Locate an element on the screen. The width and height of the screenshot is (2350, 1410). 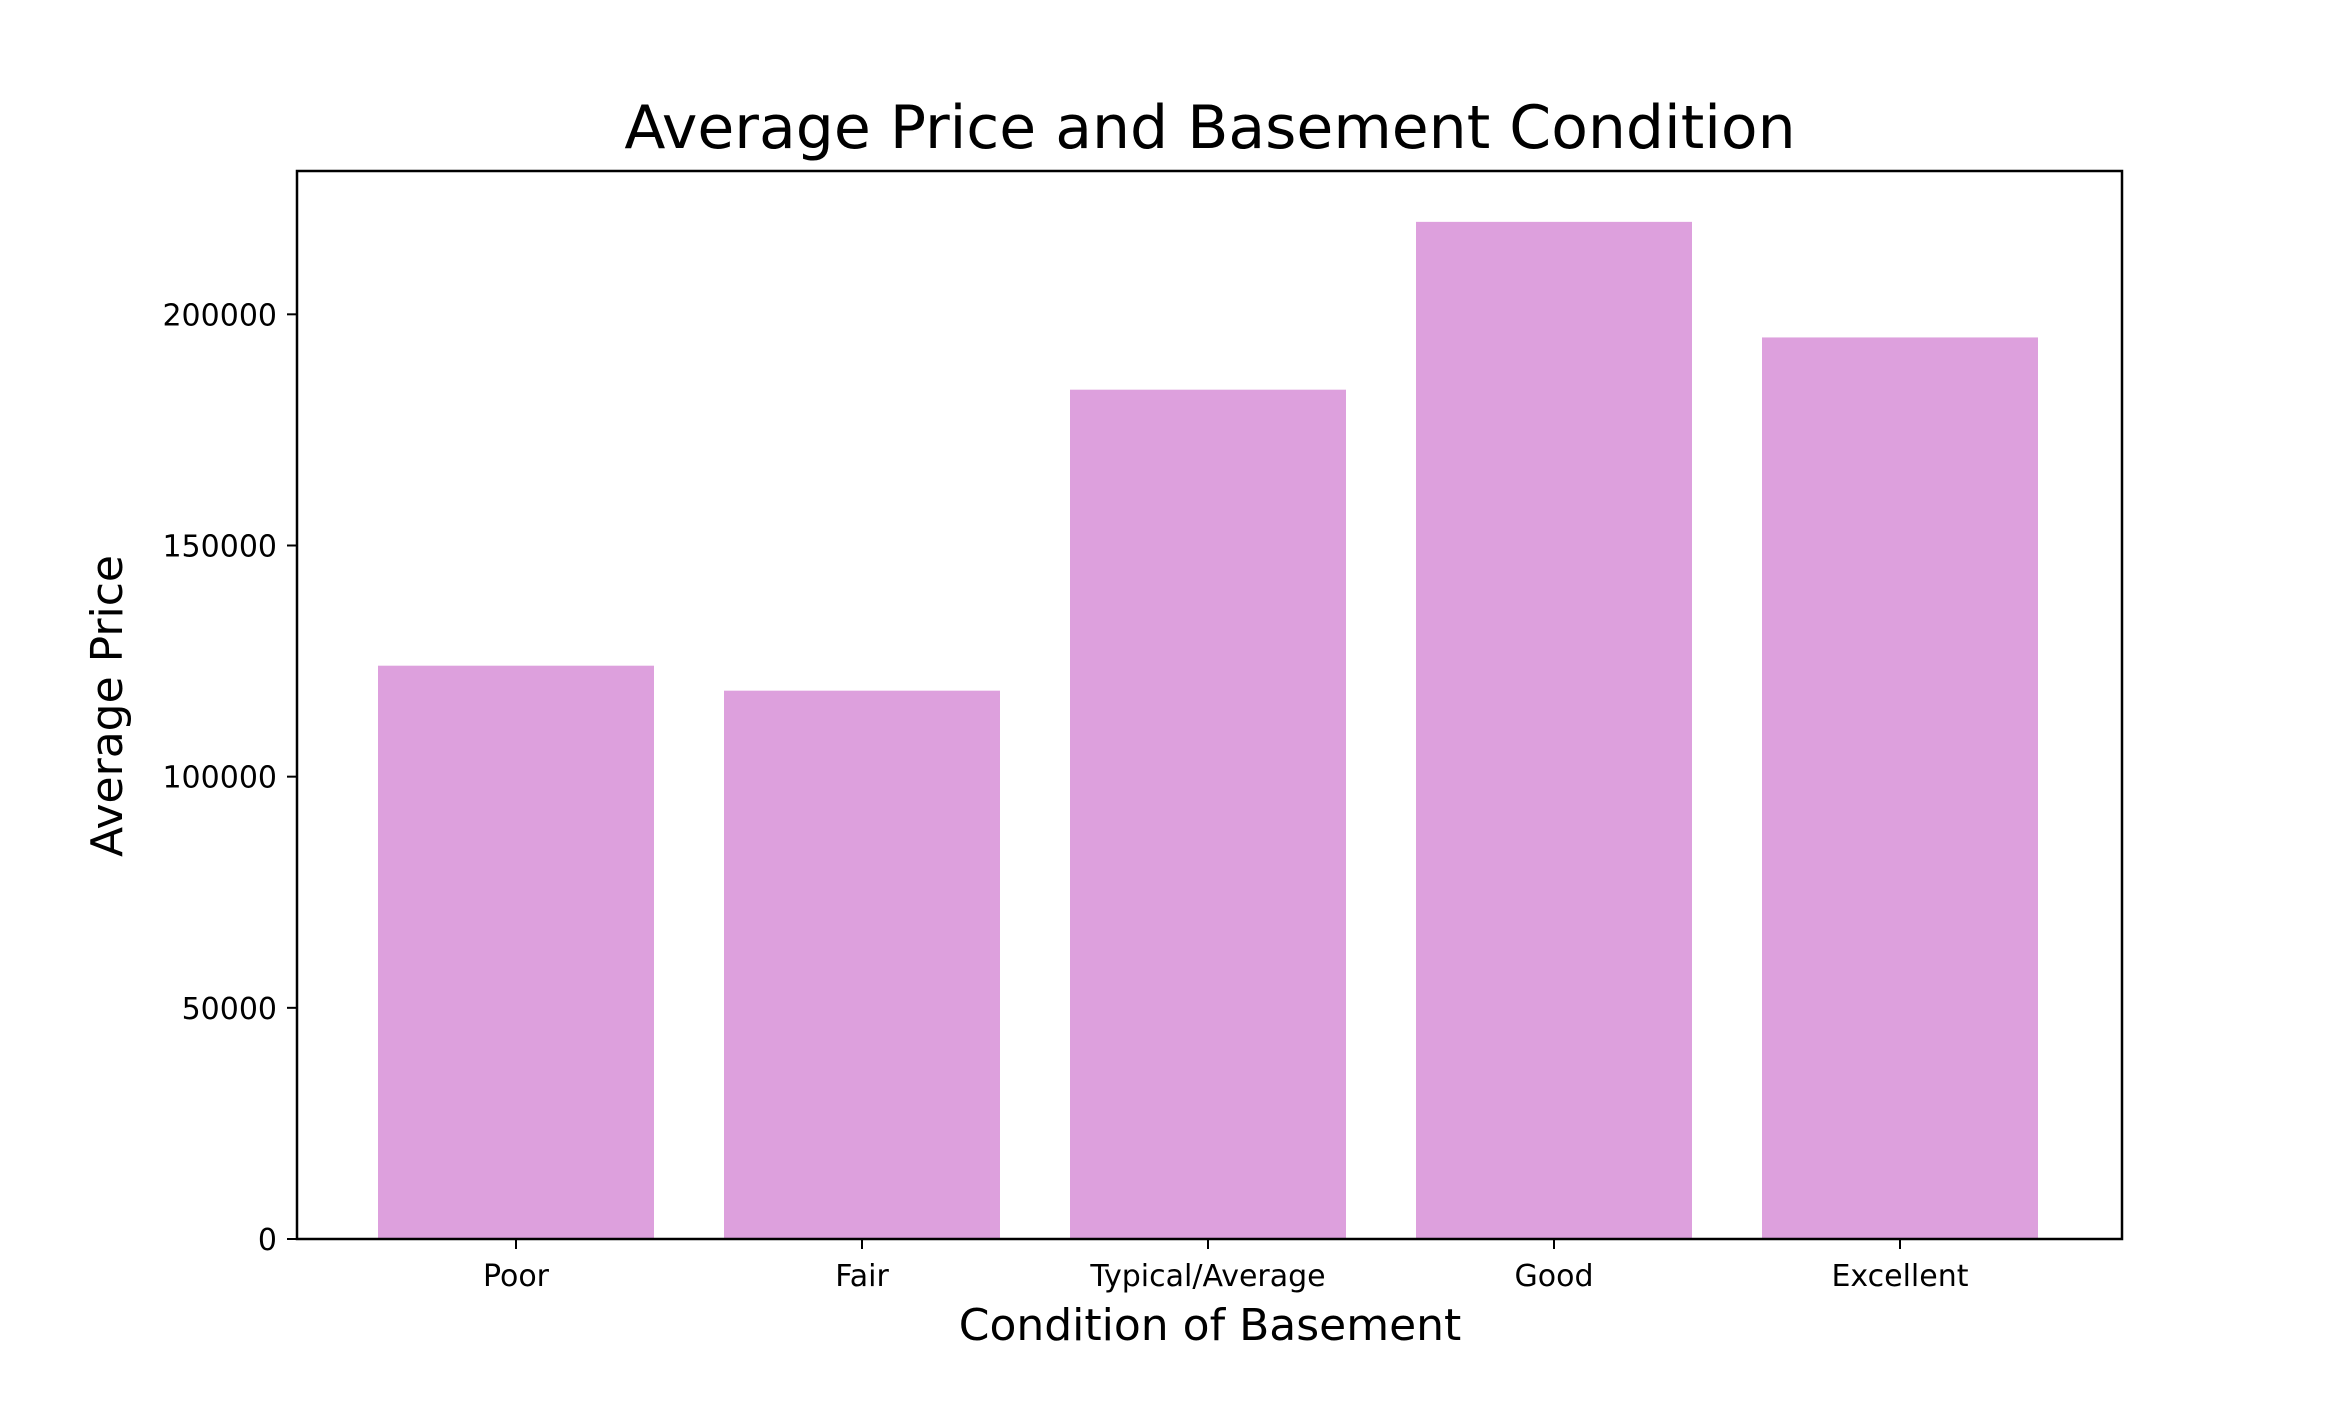
bar-fair is located at coordinates (862, 964).